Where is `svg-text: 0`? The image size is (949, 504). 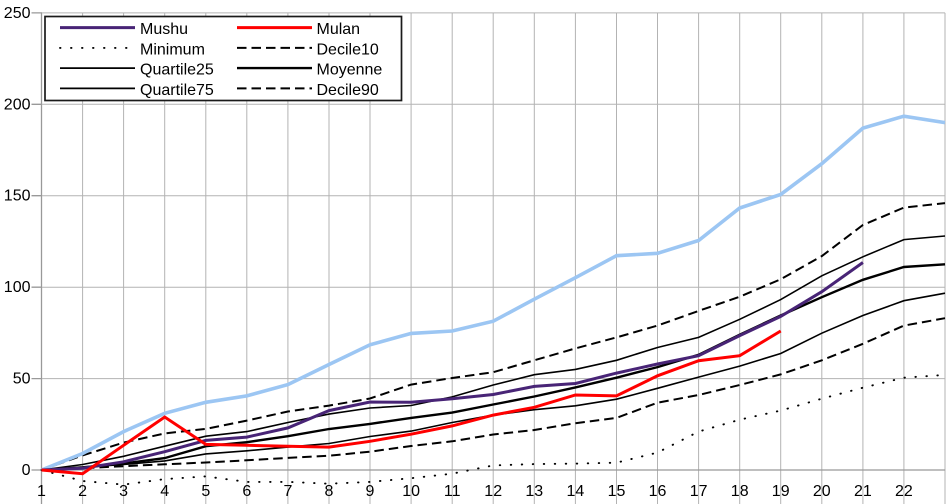
svg-text: 0 is located at coordinates (26, 470).